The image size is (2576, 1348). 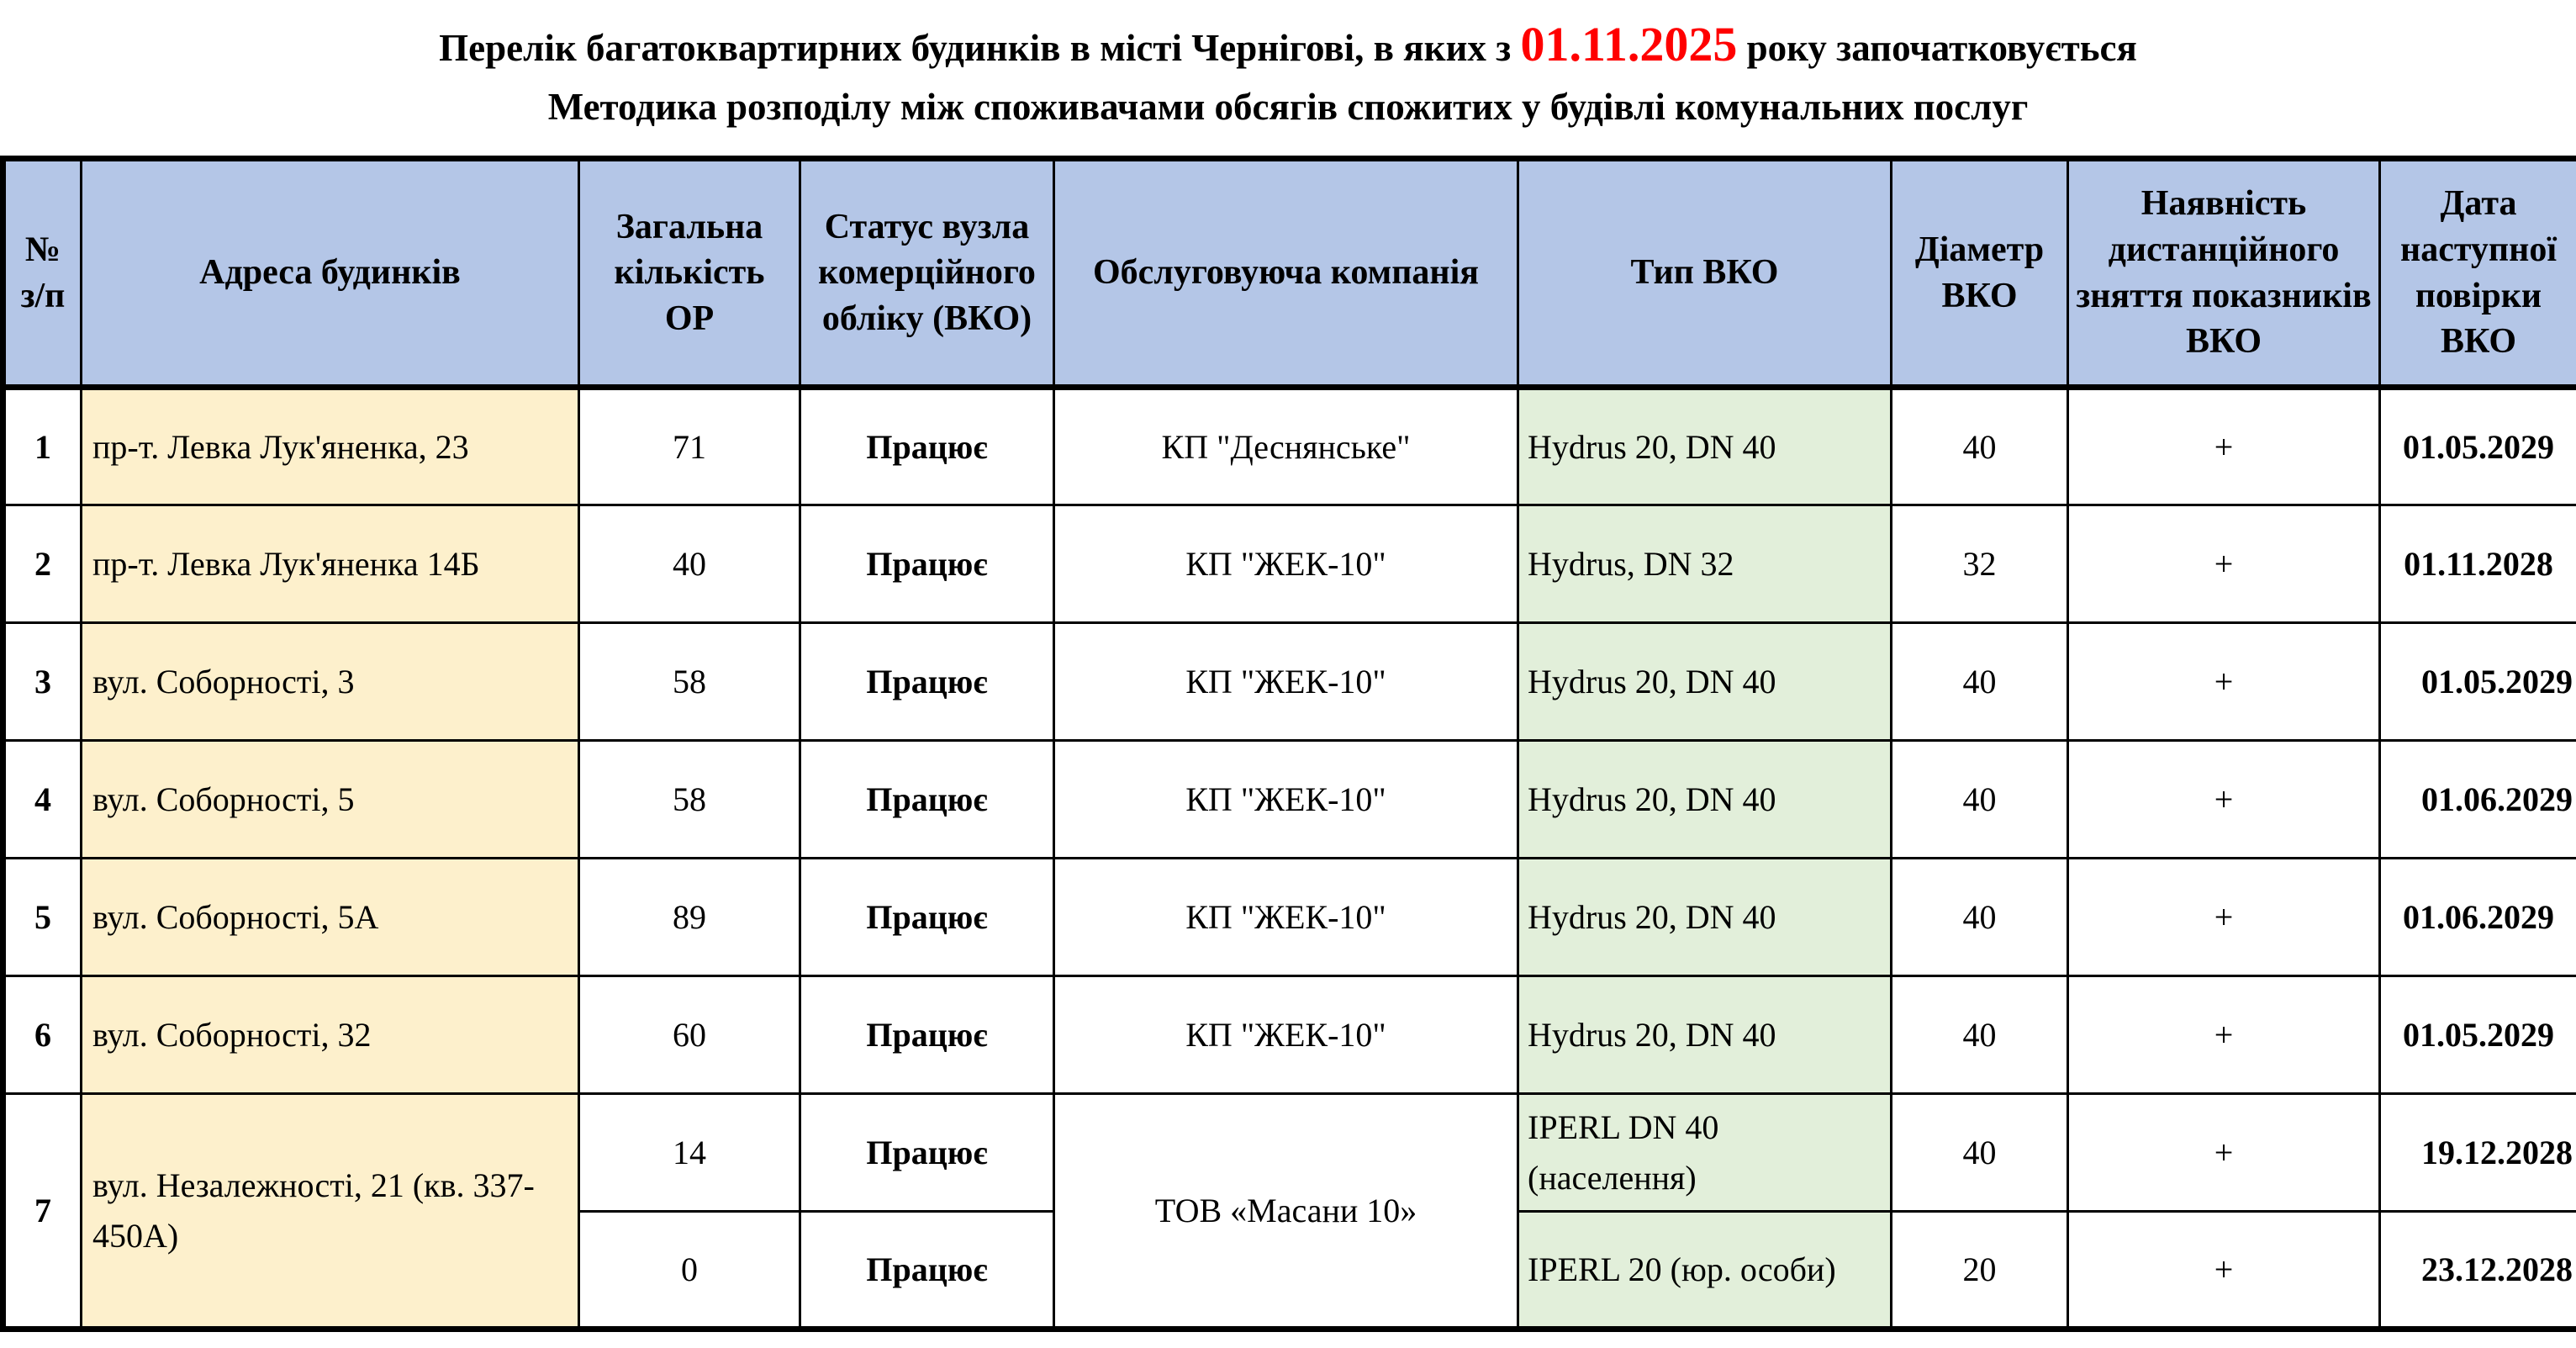 I want to click on address-cell: вул. Соборності, 32, so click(x=330, y=1035).